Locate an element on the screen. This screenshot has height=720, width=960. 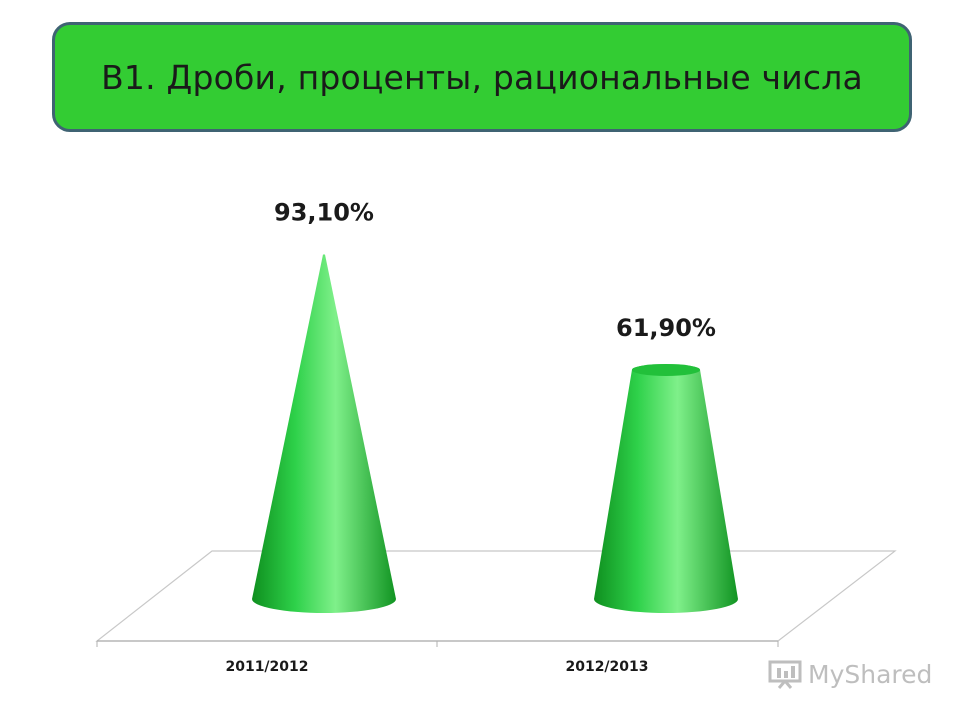
x-tick-label: 2012/2013 is located at coordinates (606, 667).